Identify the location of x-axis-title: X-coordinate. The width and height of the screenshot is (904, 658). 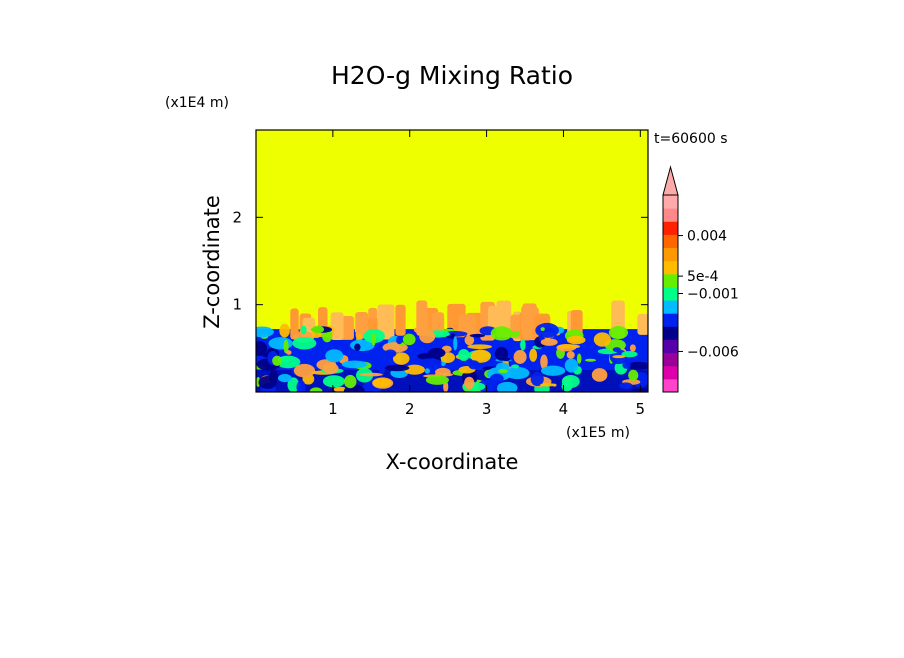
(452, 462).